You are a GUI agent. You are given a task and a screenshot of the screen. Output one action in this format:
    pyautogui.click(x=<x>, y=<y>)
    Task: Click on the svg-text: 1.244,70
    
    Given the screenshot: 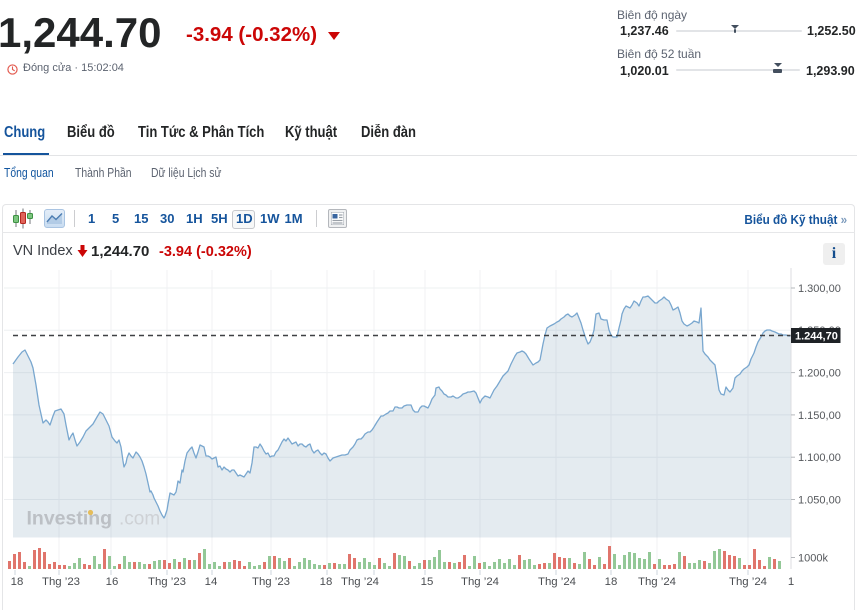 What is the action you would take?
    pyautogui.click(x=816, y=337)
    